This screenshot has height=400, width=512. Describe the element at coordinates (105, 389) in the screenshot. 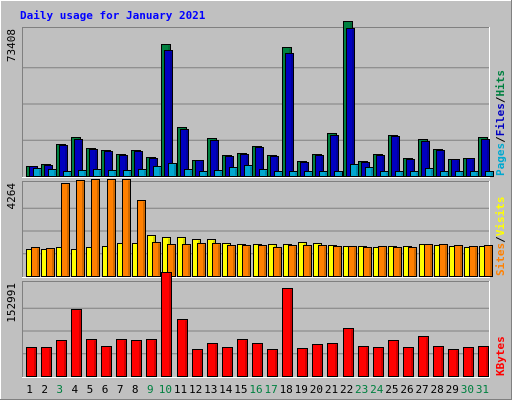

I see `x-tick-label-day-6: 6` at that location.